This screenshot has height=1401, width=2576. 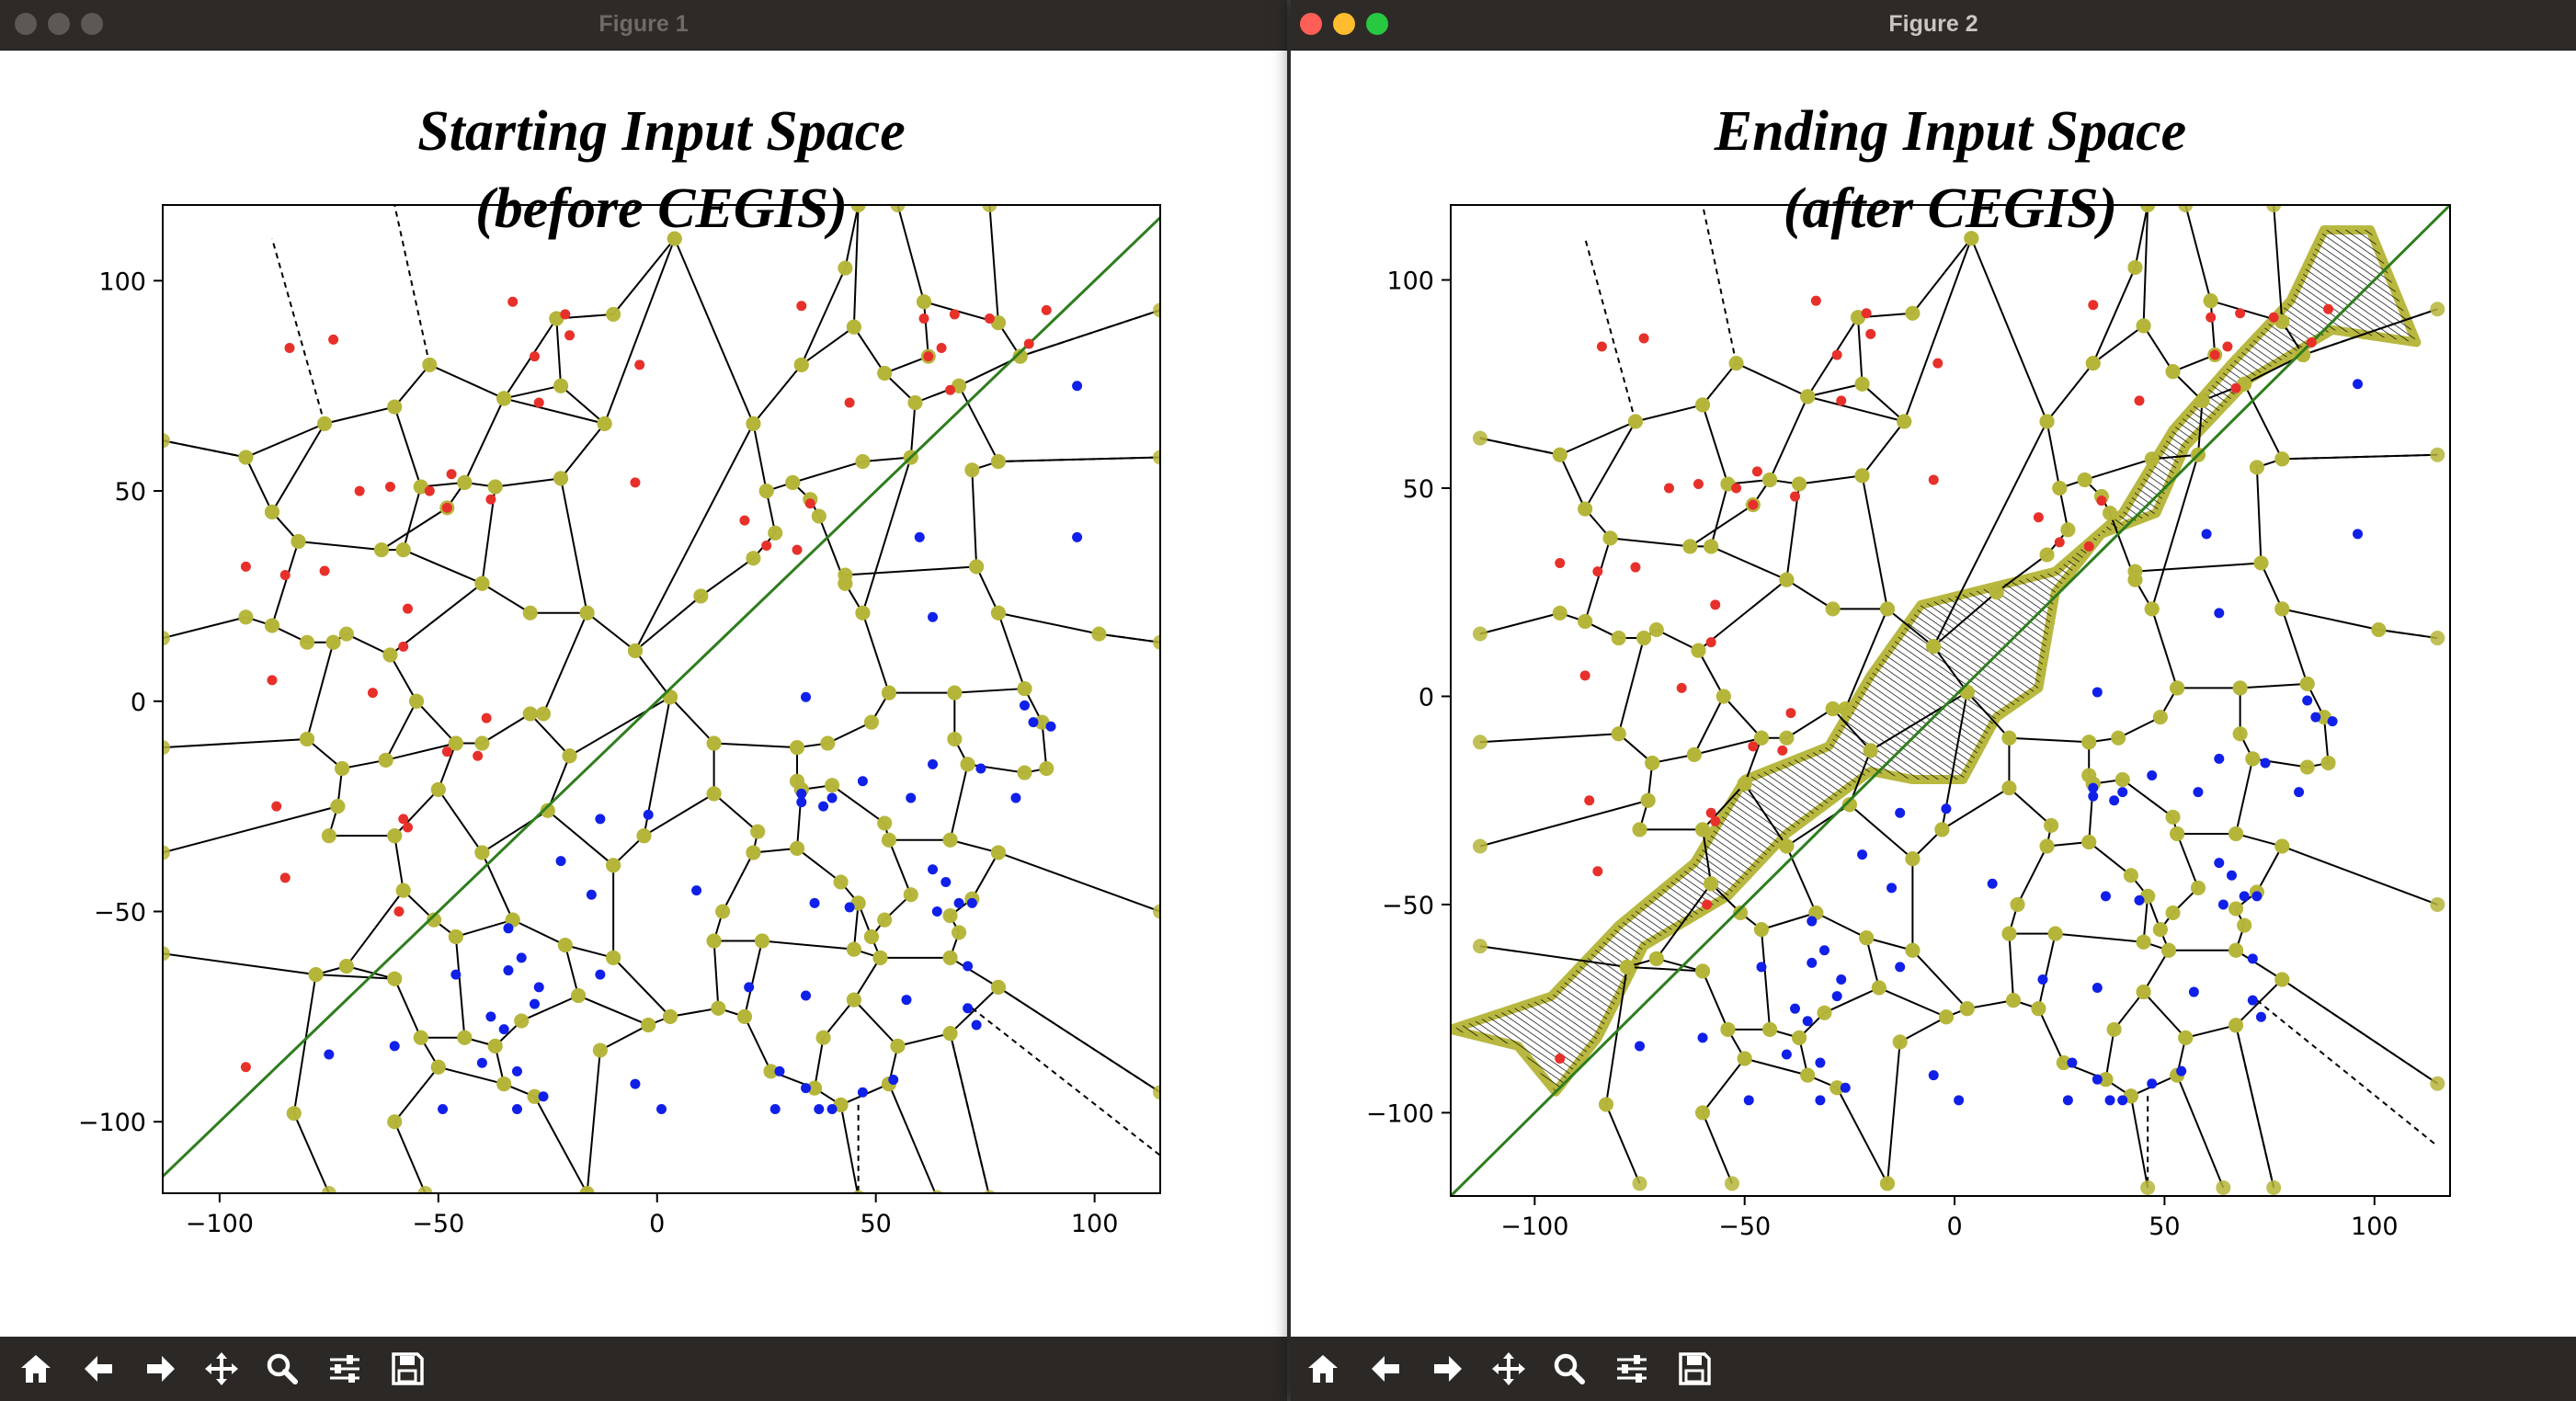 I want to click on plot-title-line-2: (after CEGIS), so click(x=1950, y=208).